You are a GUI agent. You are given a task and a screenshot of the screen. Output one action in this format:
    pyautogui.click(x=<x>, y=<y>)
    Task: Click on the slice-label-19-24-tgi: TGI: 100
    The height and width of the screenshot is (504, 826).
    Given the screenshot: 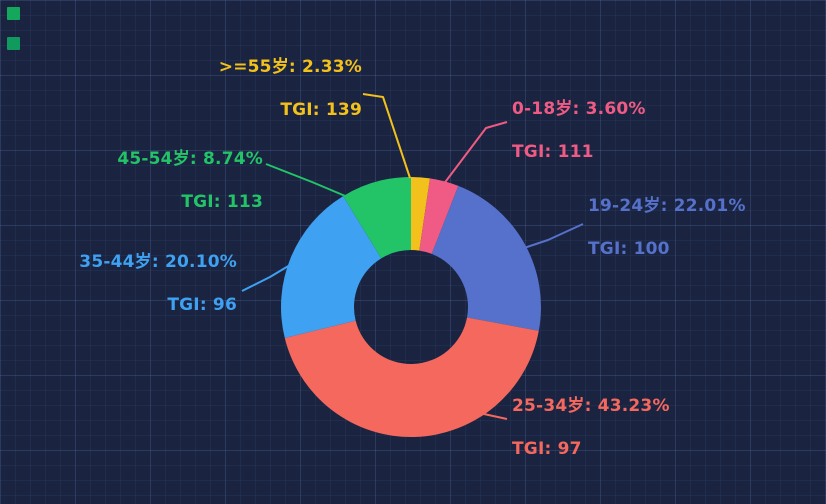 What is the action you would take?
    pyautogui.click(x=629, y=249)
    